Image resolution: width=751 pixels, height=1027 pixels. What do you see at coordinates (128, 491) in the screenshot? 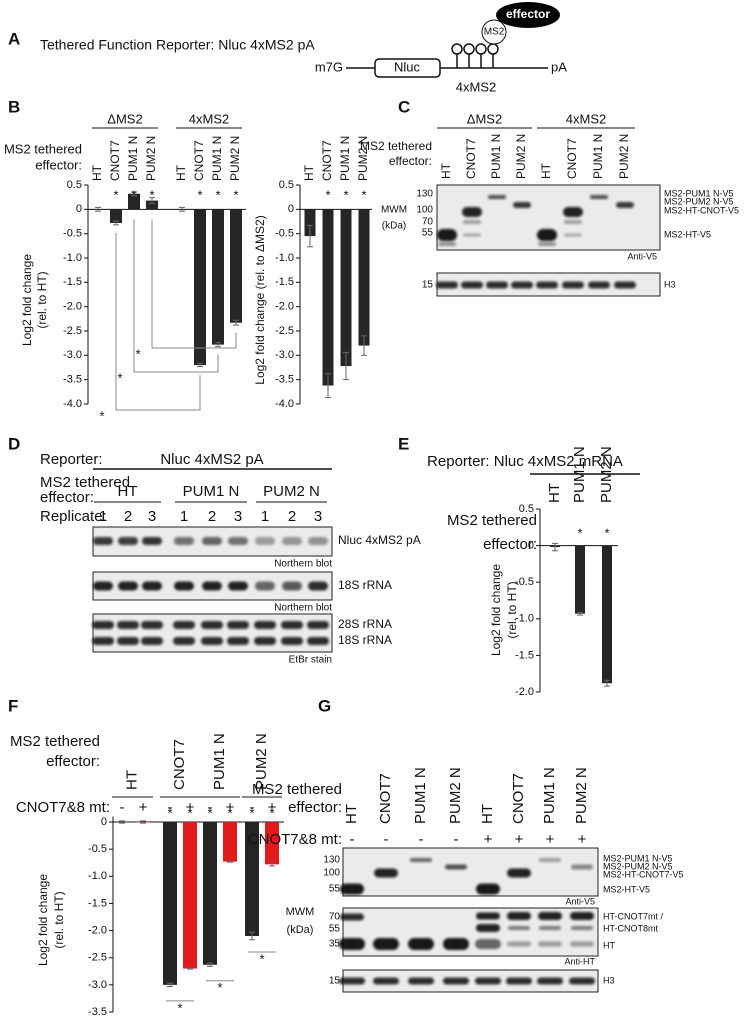
I see `group-label: HT` at bounding box center [128, 491].